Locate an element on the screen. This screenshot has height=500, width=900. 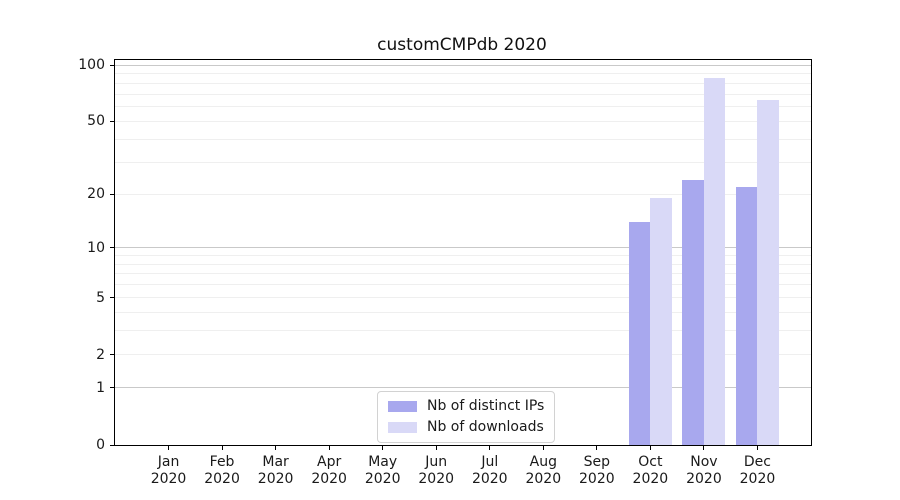
y-tick-label: 0 is located at coordinates (100, 445).